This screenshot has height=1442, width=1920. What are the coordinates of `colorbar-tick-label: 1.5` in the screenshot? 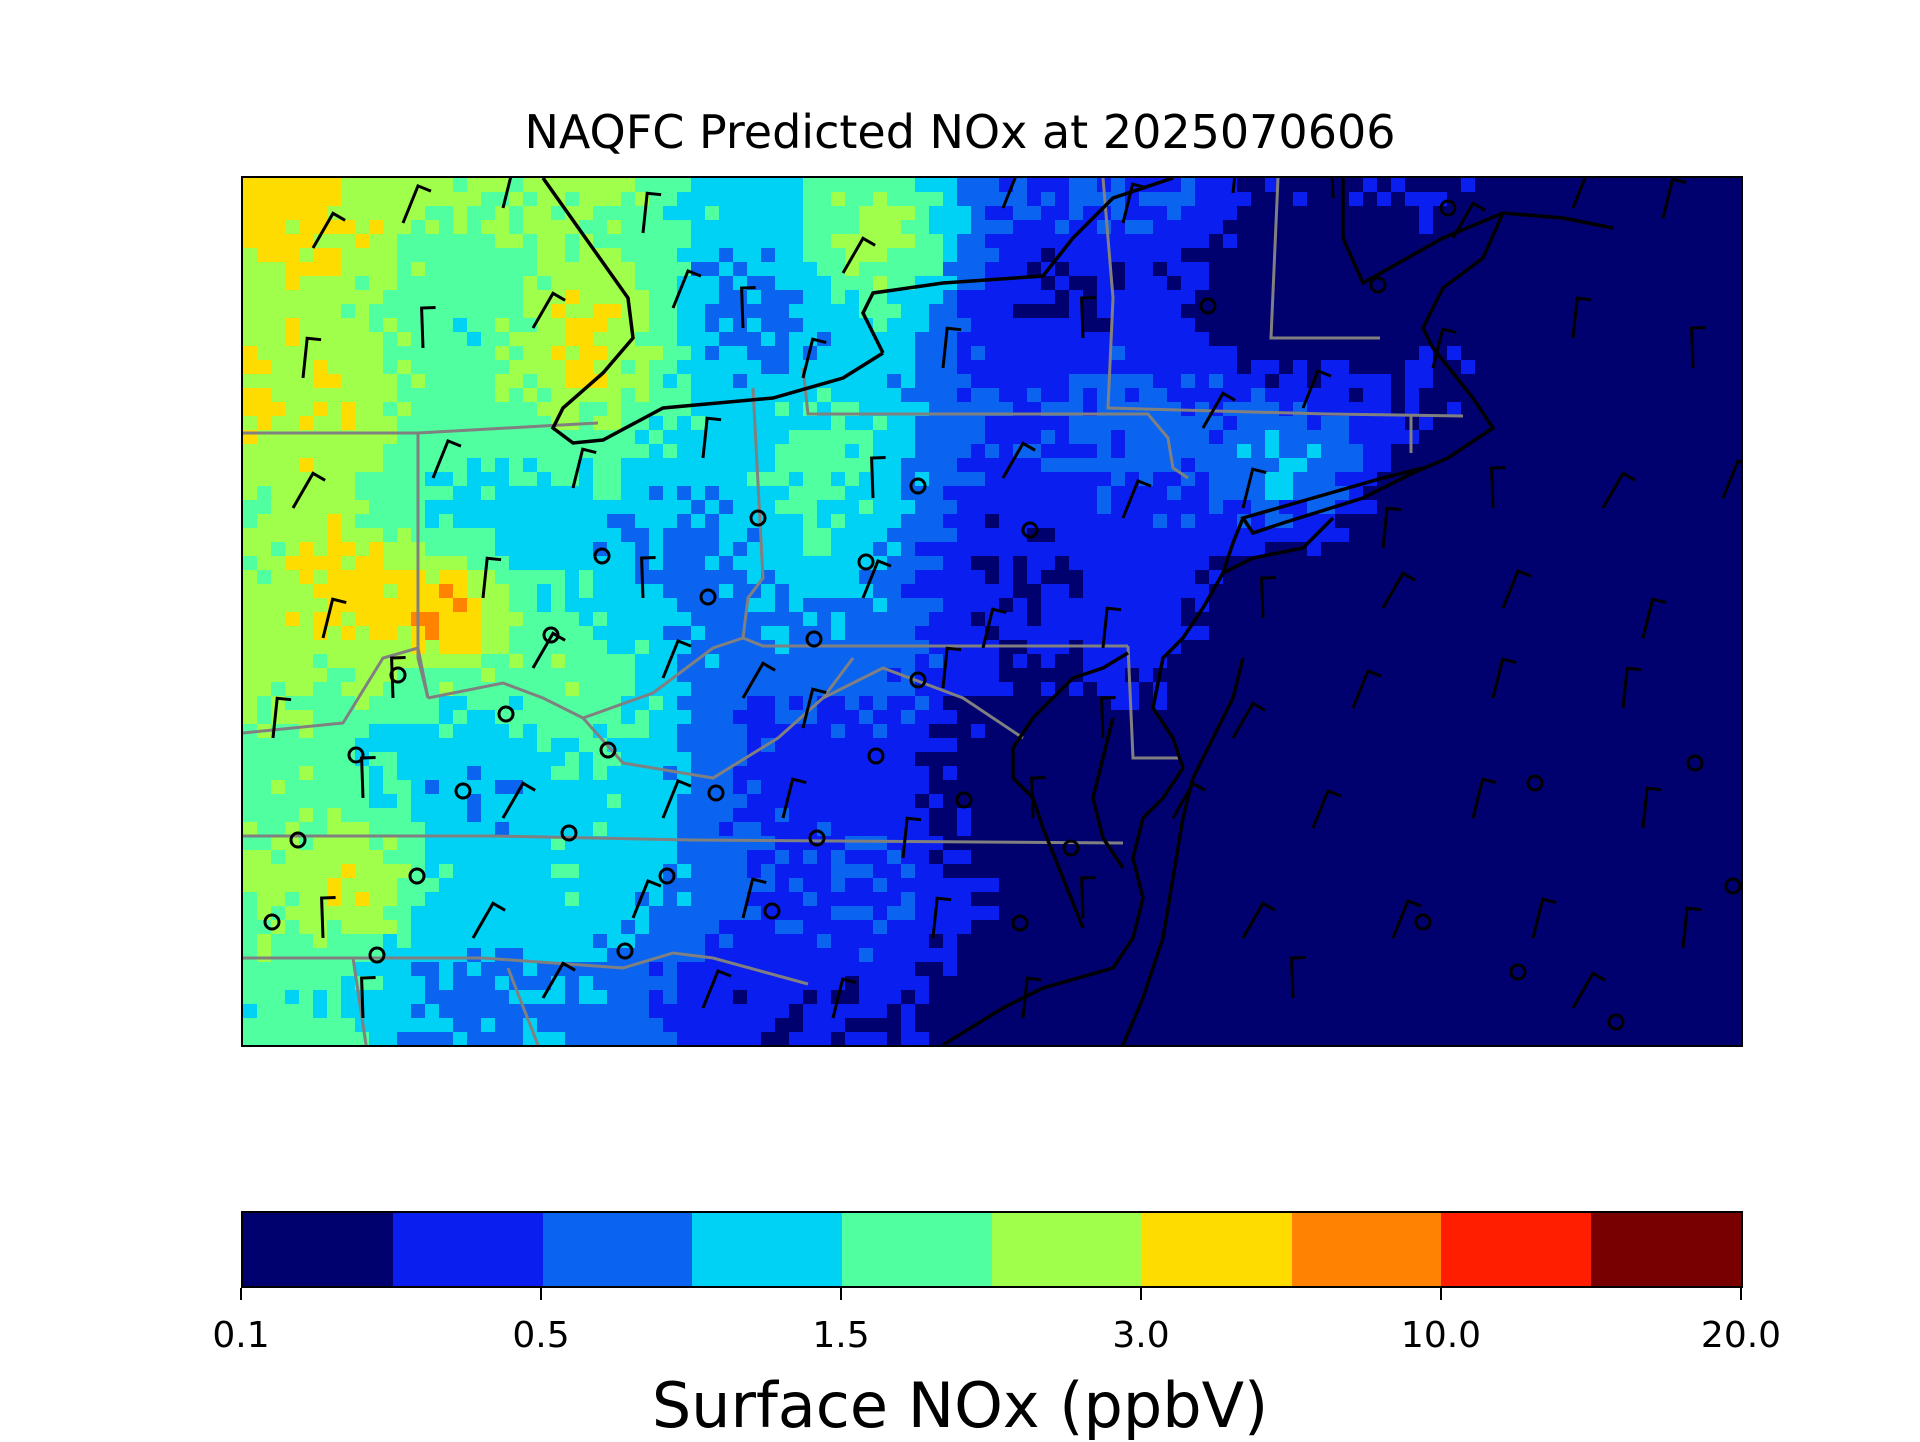 It's located at (841, 1335).